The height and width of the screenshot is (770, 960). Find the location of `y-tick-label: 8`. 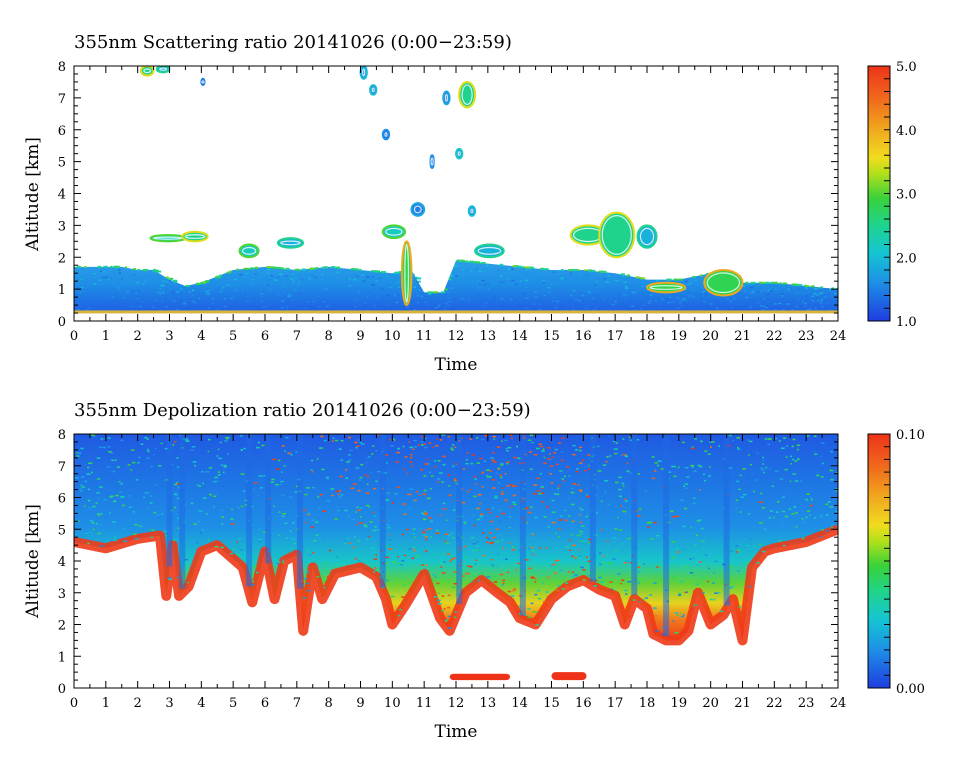

y-tick-label: 8 is located at coordinates (62, 67).